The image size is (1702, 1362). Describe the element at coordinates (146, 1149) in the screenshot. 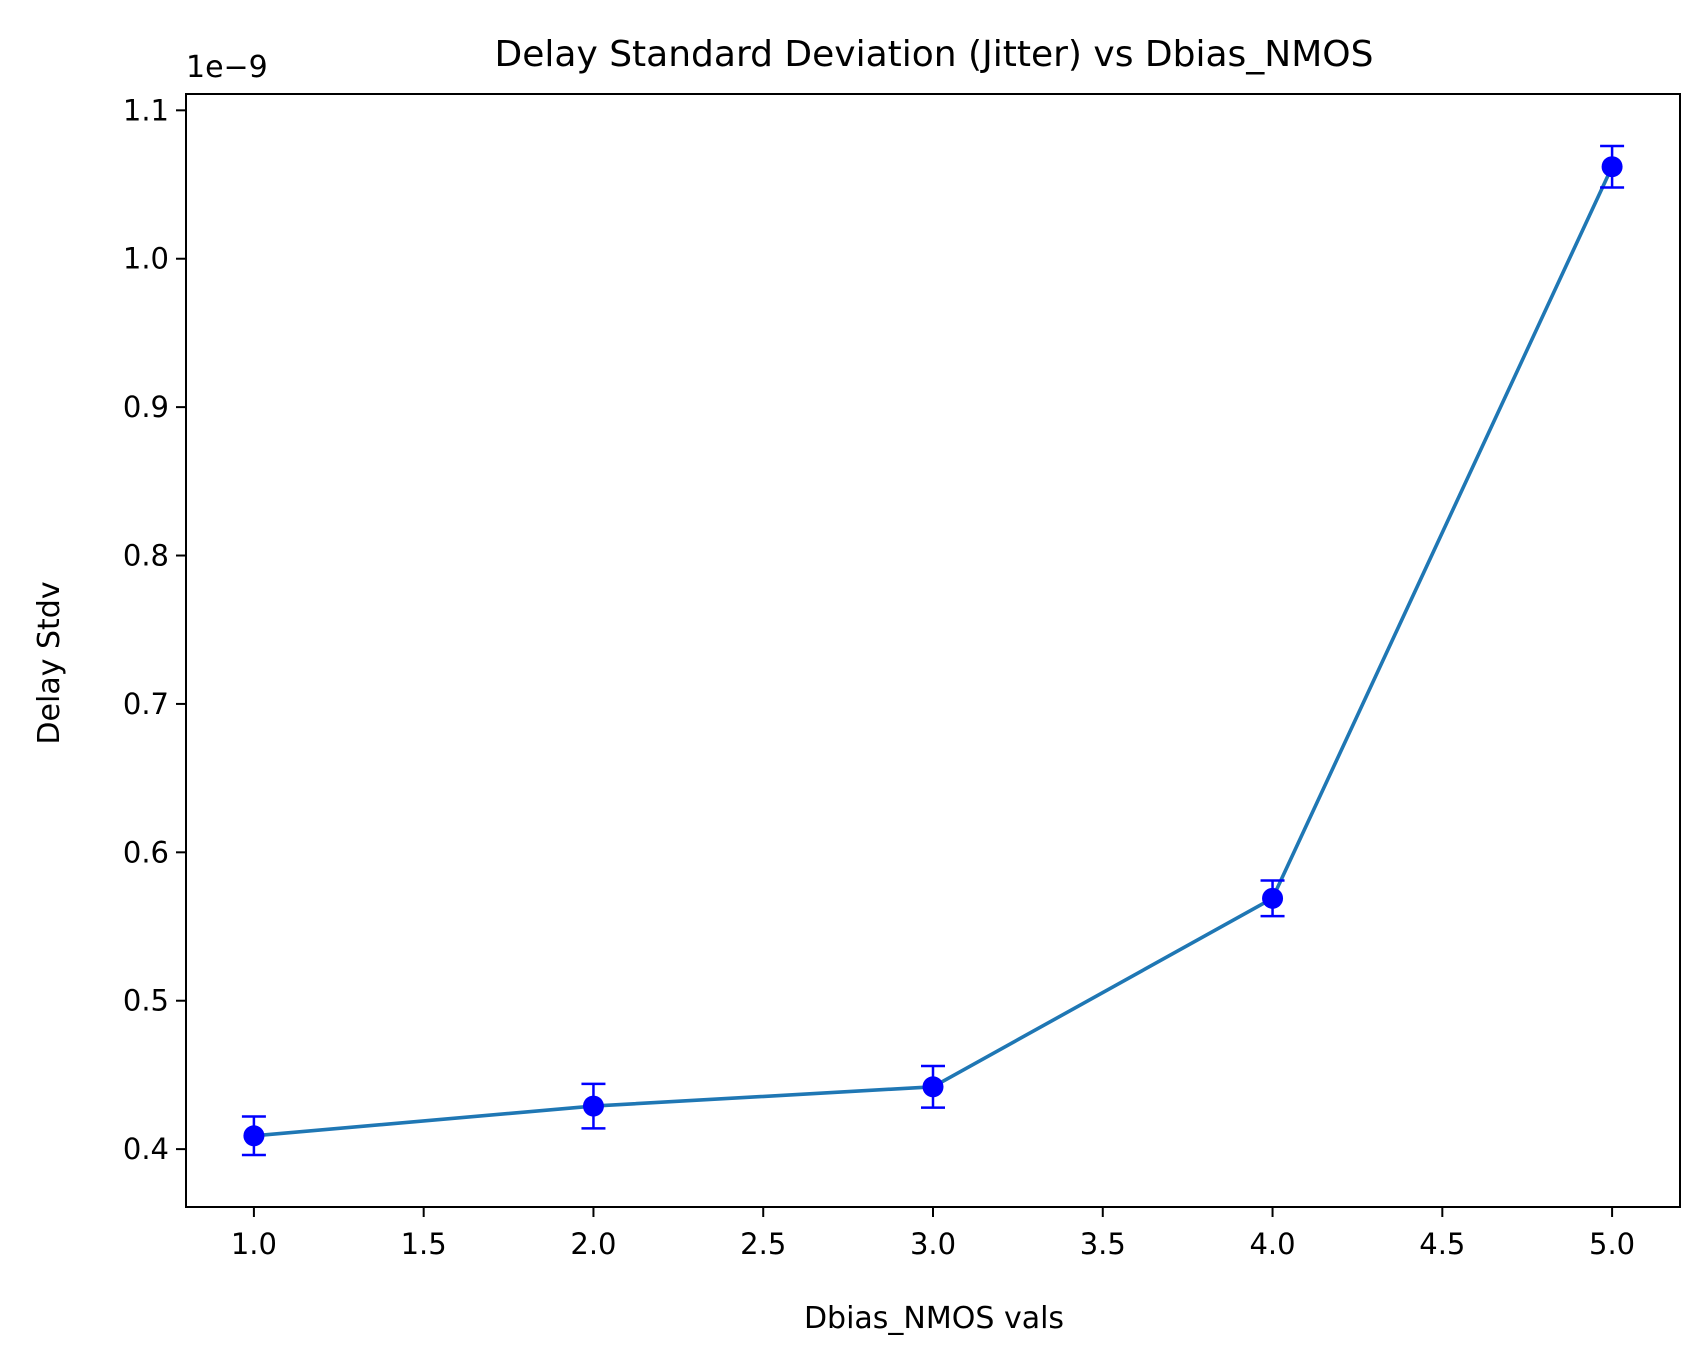

I see `y-tick-label: 0.4` at that location.